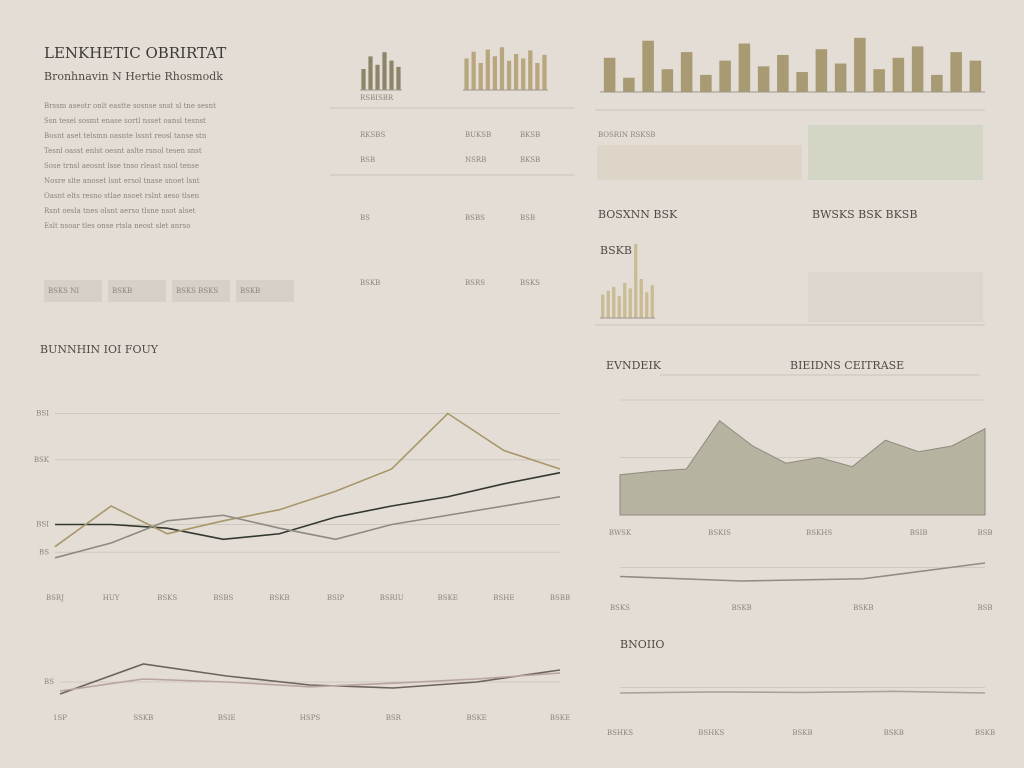 The image size is (1024, 768). What do you see at coordinates (44, 552) in the screenshot?
I see `y-tick-label: BS` at bounding box center [44, 552].